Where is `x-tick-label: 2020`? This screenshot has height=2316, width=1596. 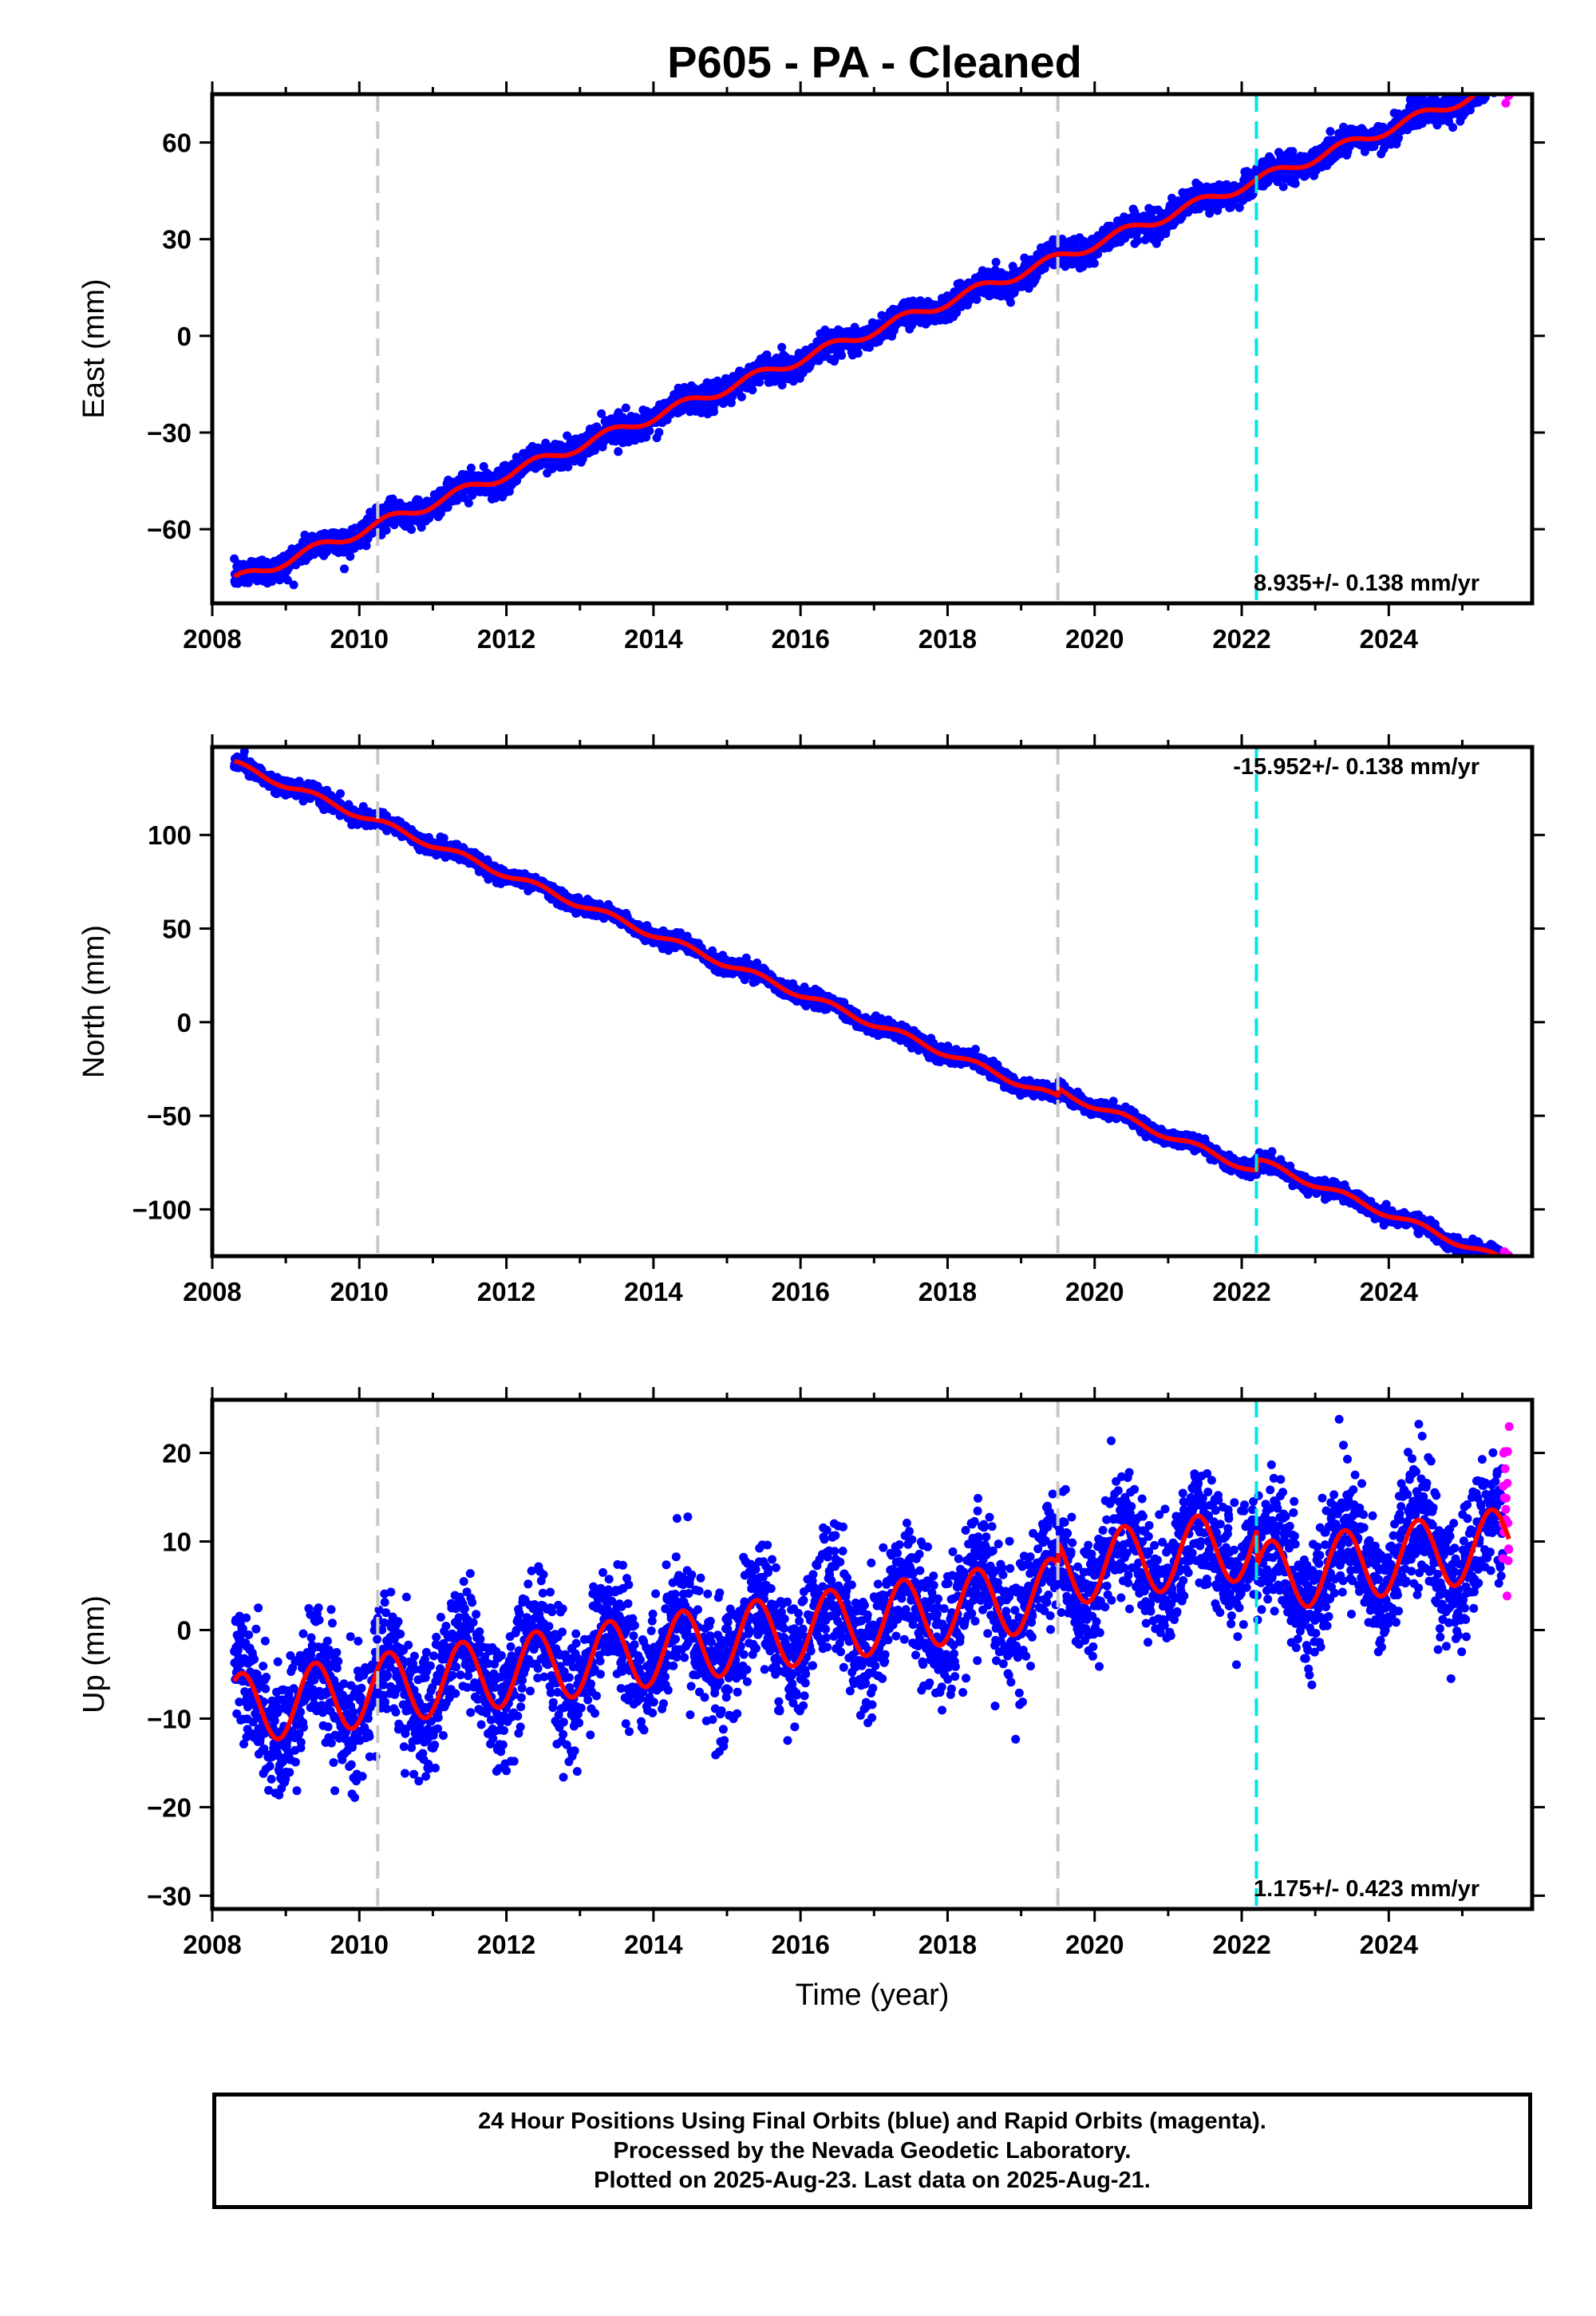
x-tick-label: 2020 is located at coordinates (1094, 639).